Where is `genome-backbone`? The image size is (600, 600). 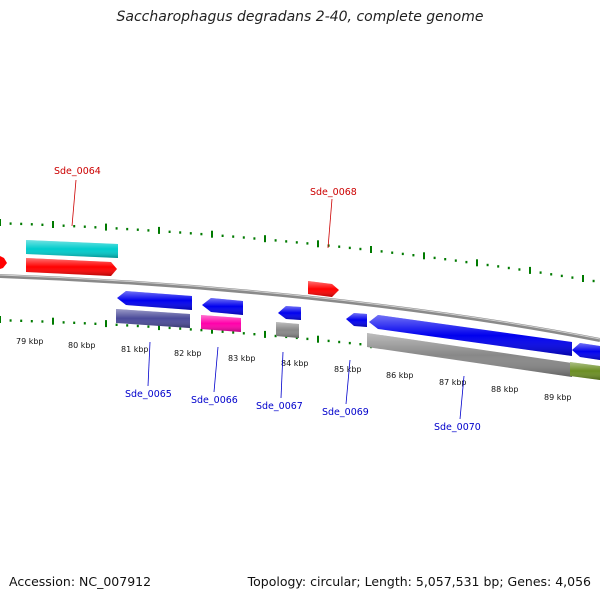 genome-backbone is located at coordinates (300, 308).